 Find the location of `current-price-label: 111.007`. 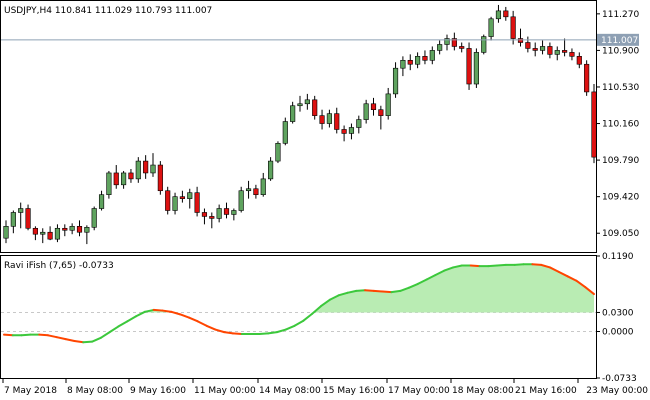

current-price-label: 111.007 is located at coordinates (619, 41).